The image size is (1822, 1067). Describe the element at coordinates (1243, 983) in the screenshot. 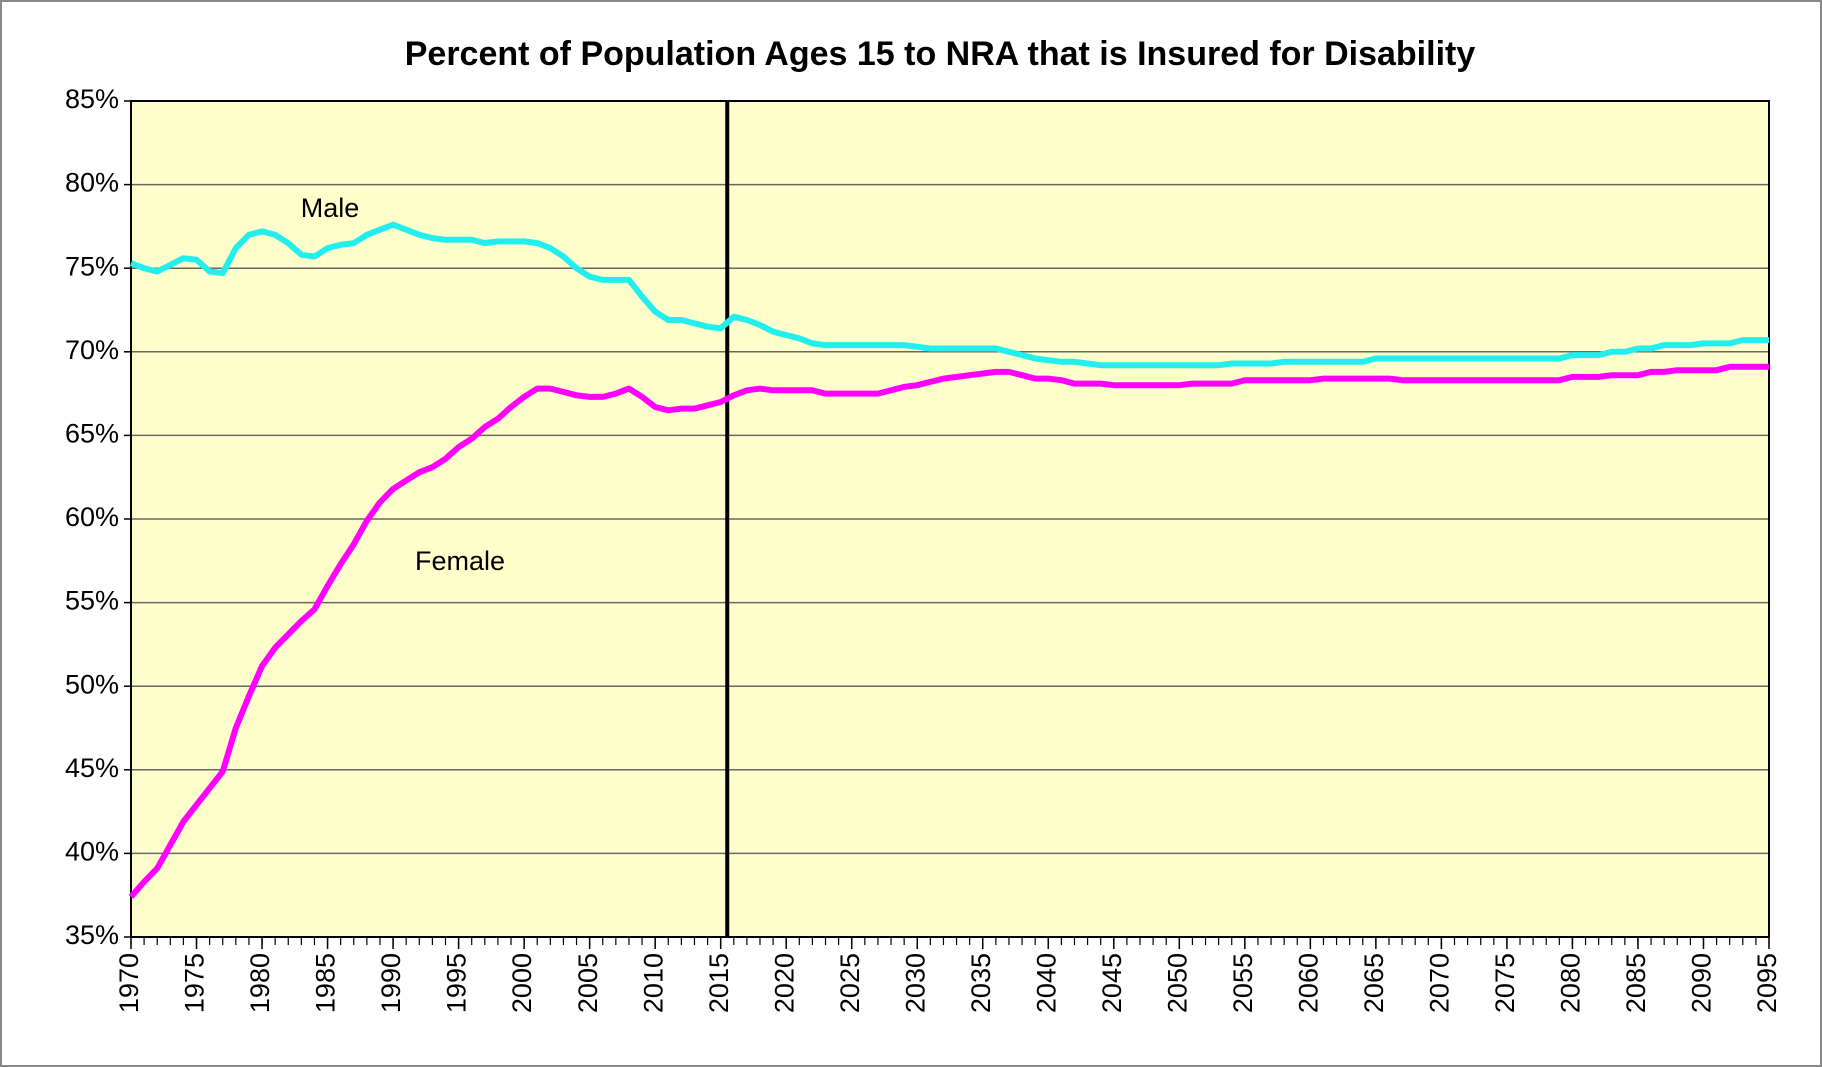

I see `x-tick-label: 2055` at that location.